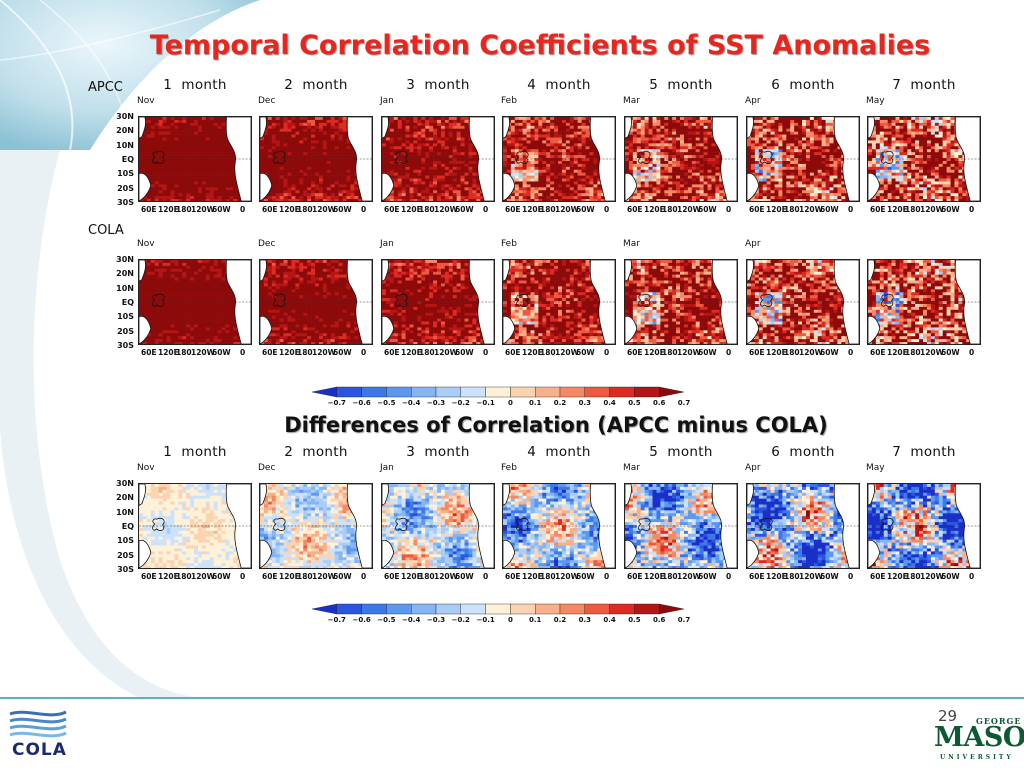 The height and width of the screenshot is (768, 1024). What do you see at coordinates (978, 739) in the screenshot?
I see `george-mason-university-logo: GEORGE MASON UNIVERSITY` at bounding box center [978, 739].